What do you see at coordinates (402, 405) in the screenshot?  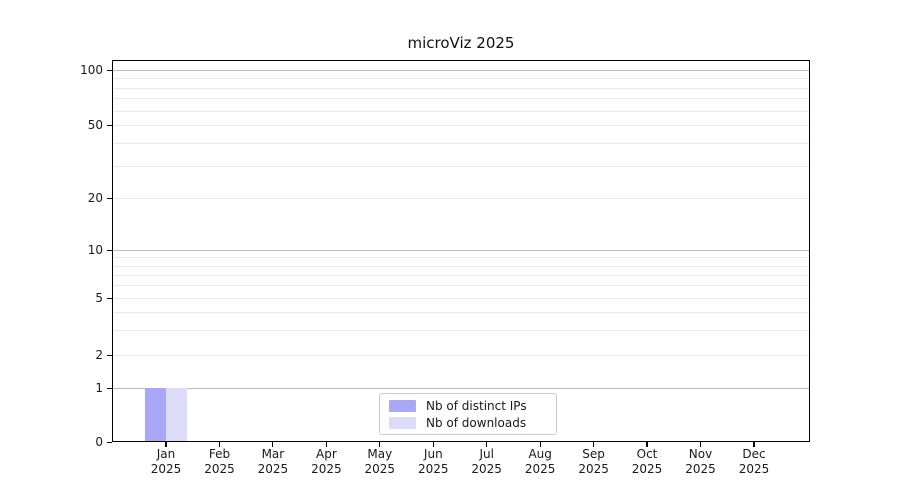 I see `legend-swatch-distinct-ips` at bounding box center [402, 405].